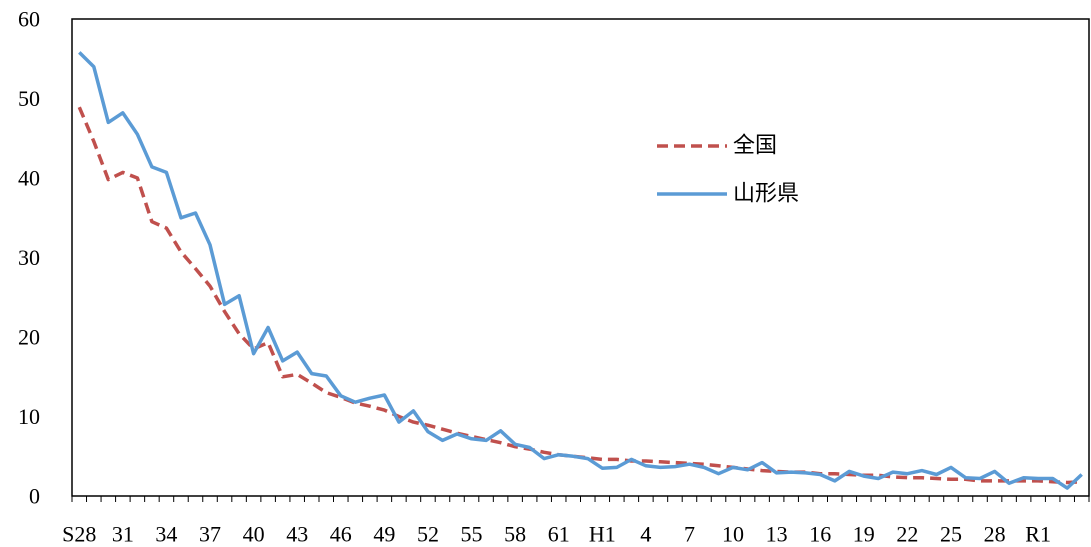 The image size is (1091, 547). I want to click on y-axis-ticks: 0 10 20 30 40 50 60, so click(29, 258).